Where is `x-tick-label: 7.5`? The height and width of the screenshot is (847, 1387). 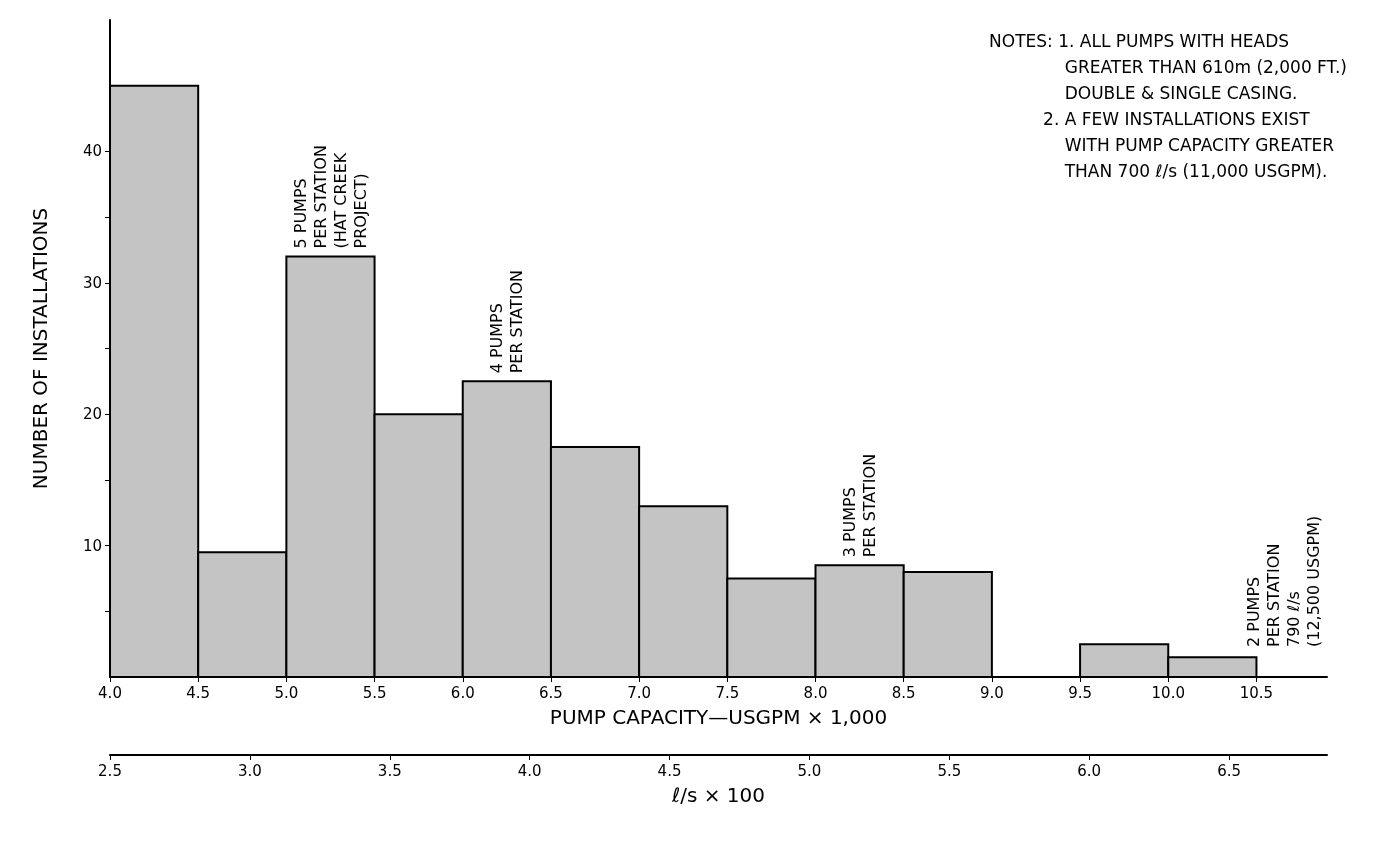 x-tick-label: 7.5 is located at coordinates (727, 692).